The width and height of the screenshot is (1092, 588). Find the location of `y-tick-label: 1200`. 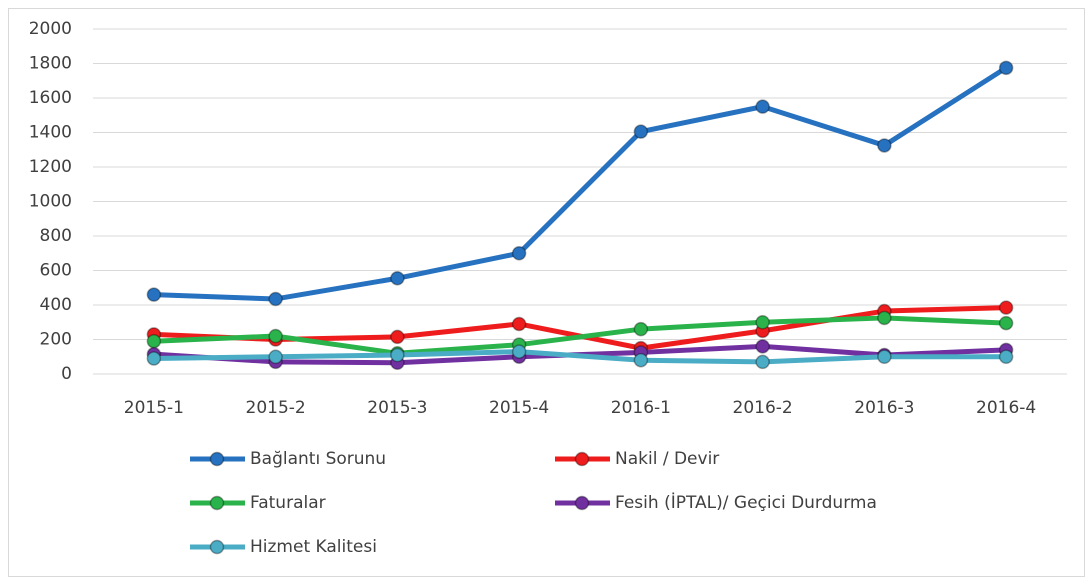

y-tick-label: 1200 is located at coordinates (50, 167).